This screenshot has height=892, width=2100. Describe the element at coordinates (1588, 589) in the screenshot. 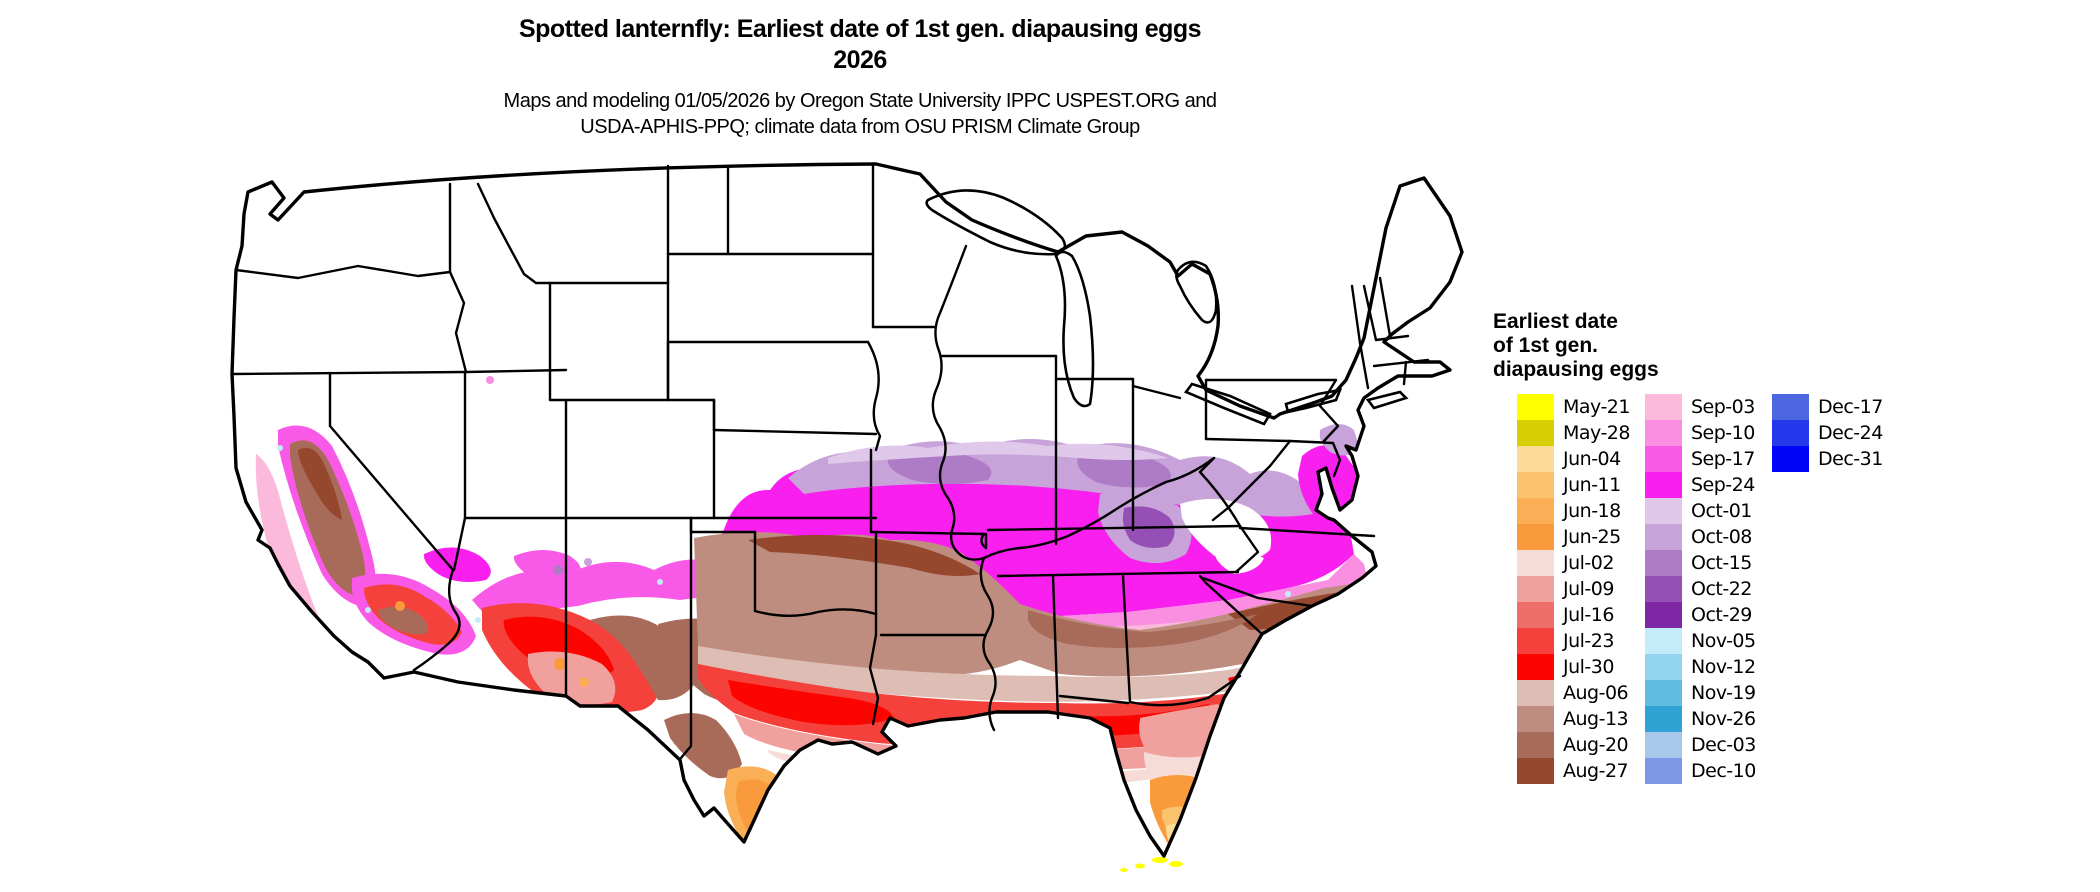

I see `legend-label: Jul-09` at that location.